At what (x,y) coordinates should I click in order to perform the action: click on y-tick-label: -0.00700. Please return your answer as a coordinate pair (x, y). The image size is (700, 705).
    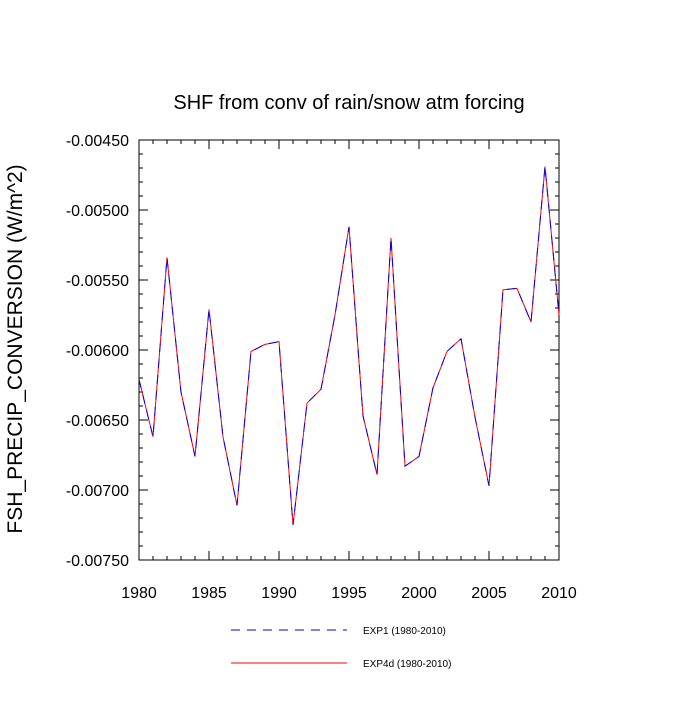
    Looking at the image, I should click on (97, 491).